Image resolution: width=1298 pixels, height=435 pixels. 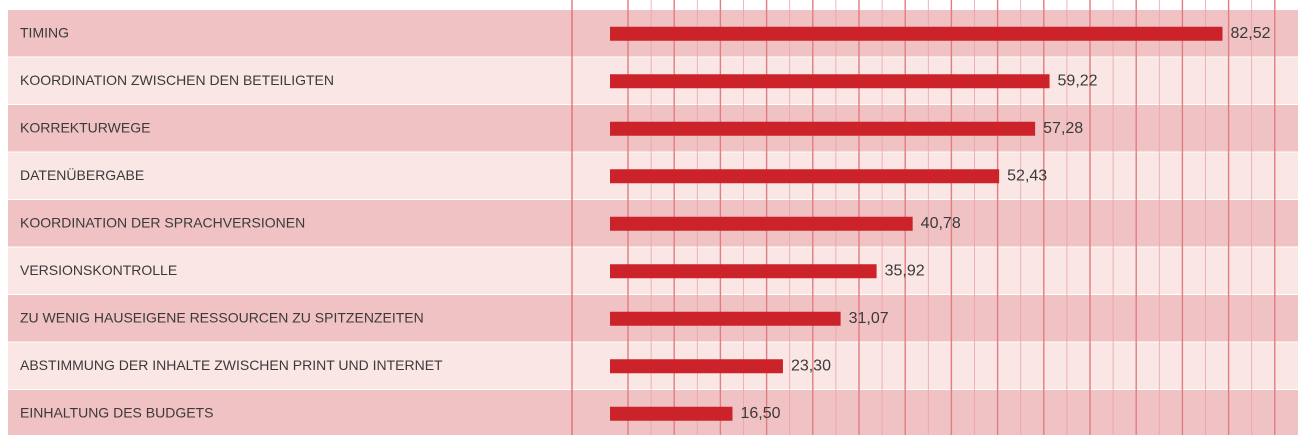 I want to click on value-label: 82,52, so click(x=1250, y=33).